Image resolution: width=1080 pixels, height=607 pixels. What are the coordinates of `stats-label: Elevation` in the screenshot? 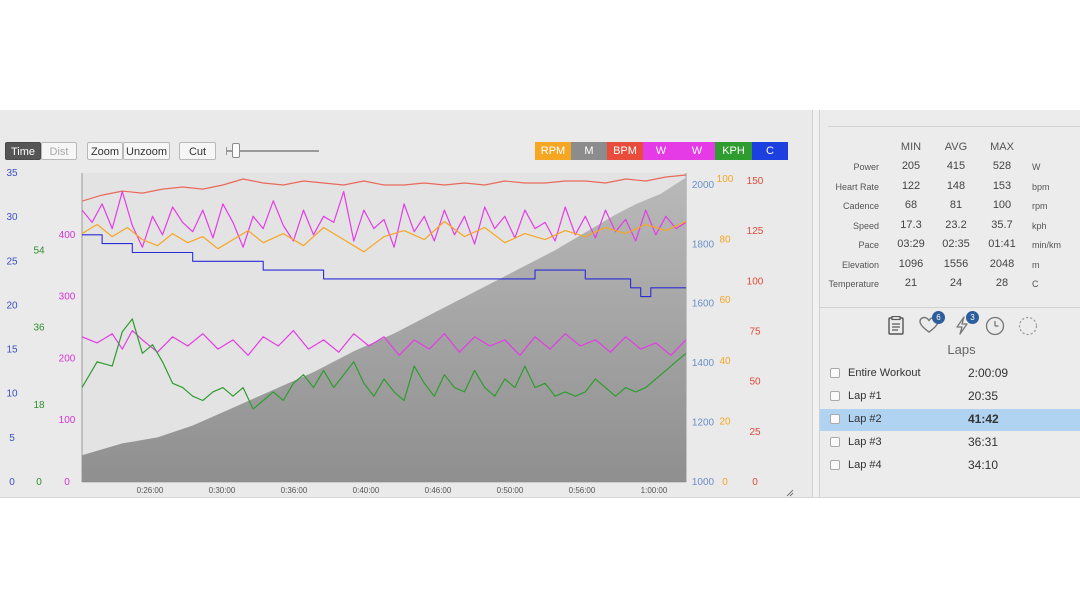 It's located at (860, 265).